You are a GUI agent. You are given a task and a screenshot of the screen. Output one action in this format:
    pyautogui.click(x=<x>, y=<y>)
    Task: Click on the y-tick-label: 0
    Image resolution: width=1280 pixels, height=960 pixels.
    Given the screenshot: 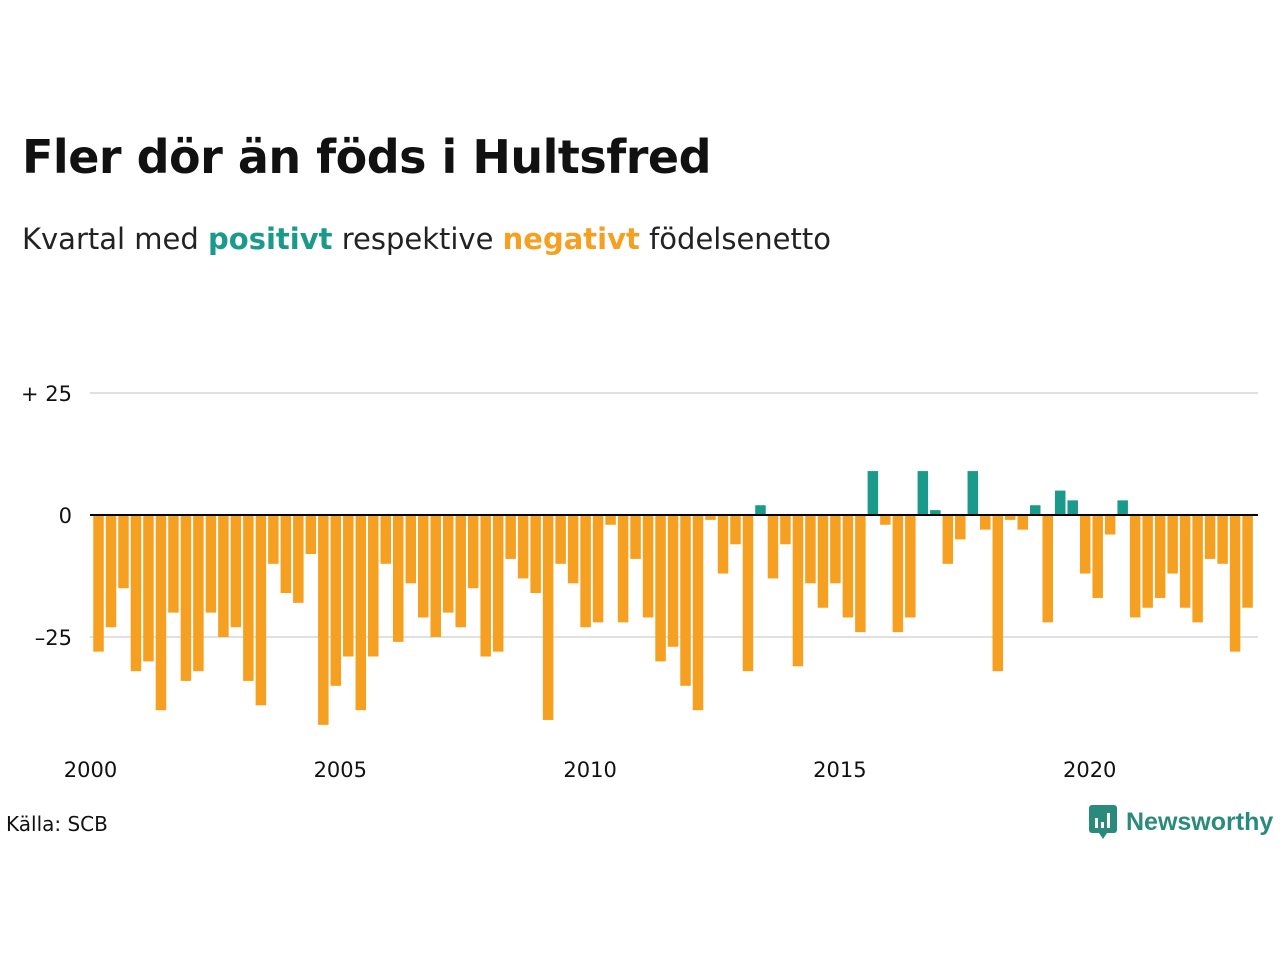 What is the action you would take?
    pyautogui.click(x=65, y=516)
    